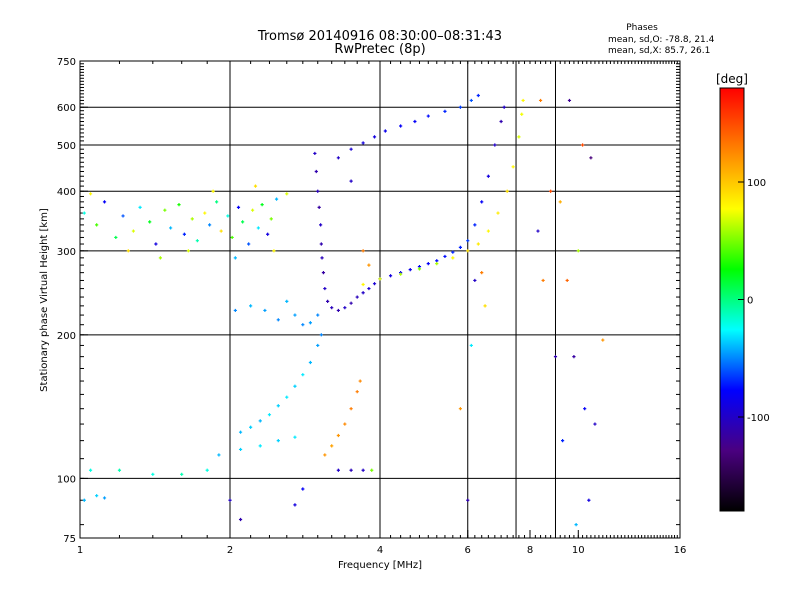 The image size is (800, 600). I want to click on y-tick-label: 200, so click(66, 336).